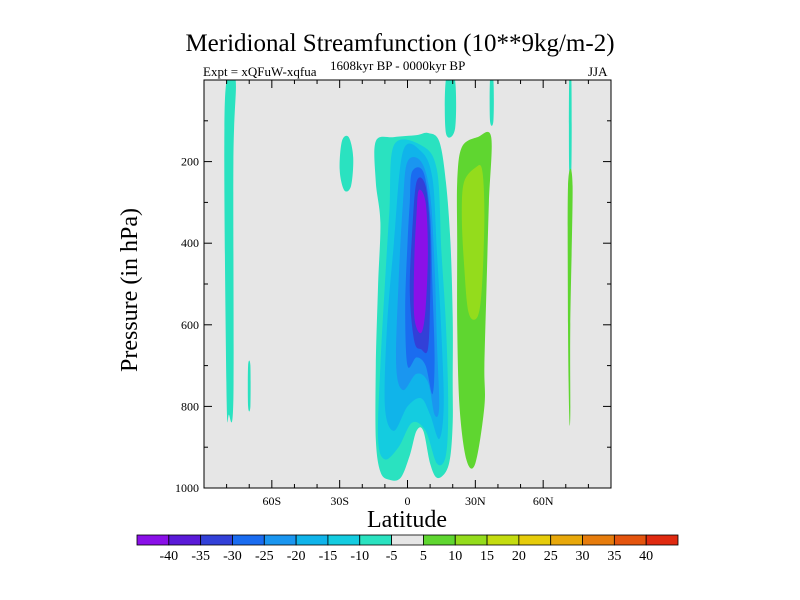  What do you see at coordinates (420, 261) in the screenshot?
I see `contour-region-level--40` at bounding box center [420, 261].